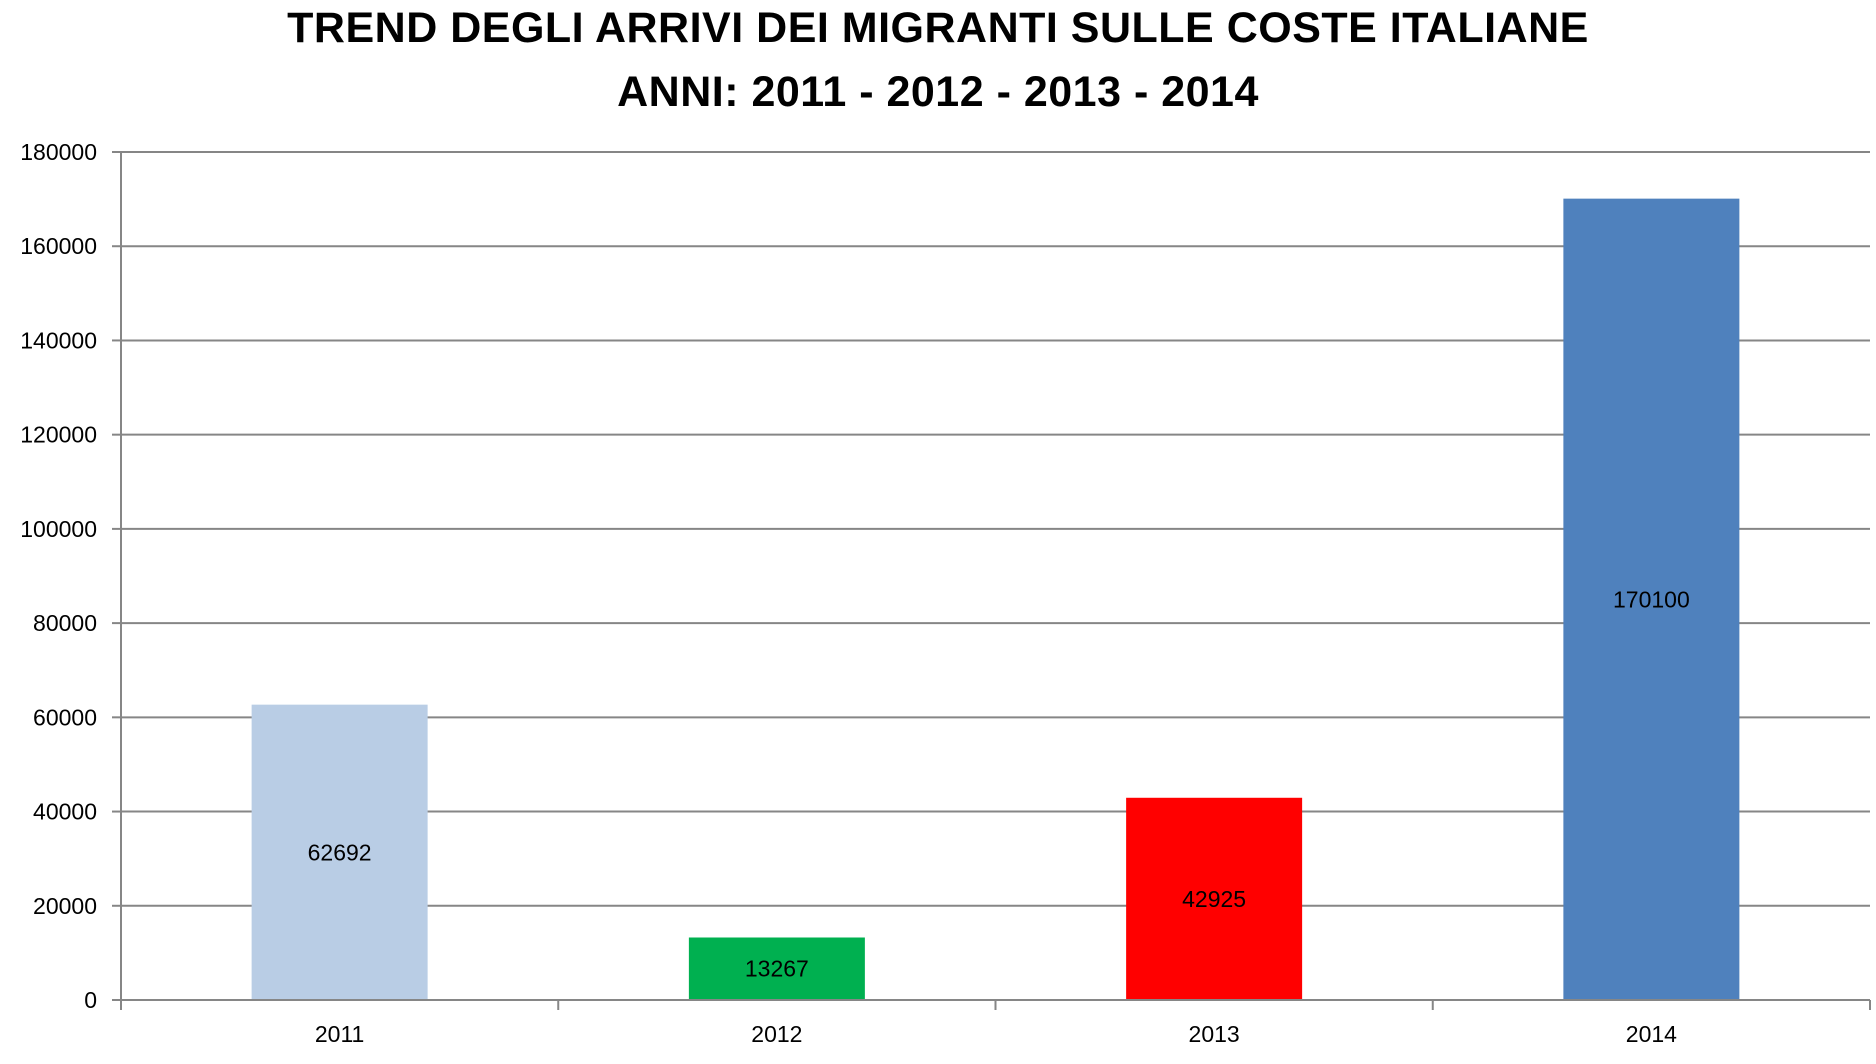 Image resolution: width=1876 pixels, height=1064 pixels. I want to click on x-tick-label: 2012, so click(776, 1034).